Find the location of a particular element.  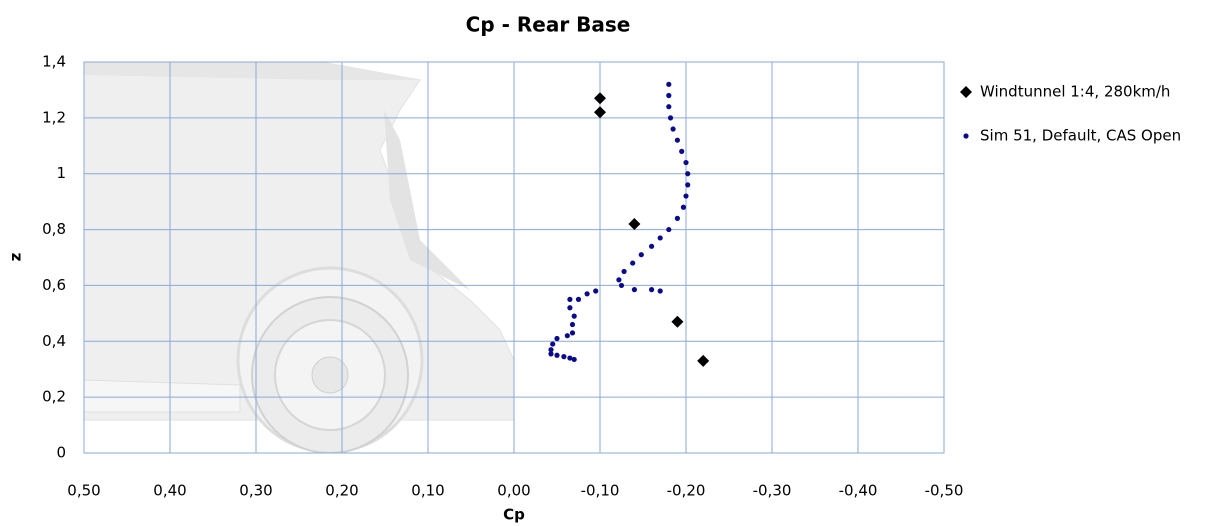

x-tick-label: 0,00 is located at coordinates (513, 491).